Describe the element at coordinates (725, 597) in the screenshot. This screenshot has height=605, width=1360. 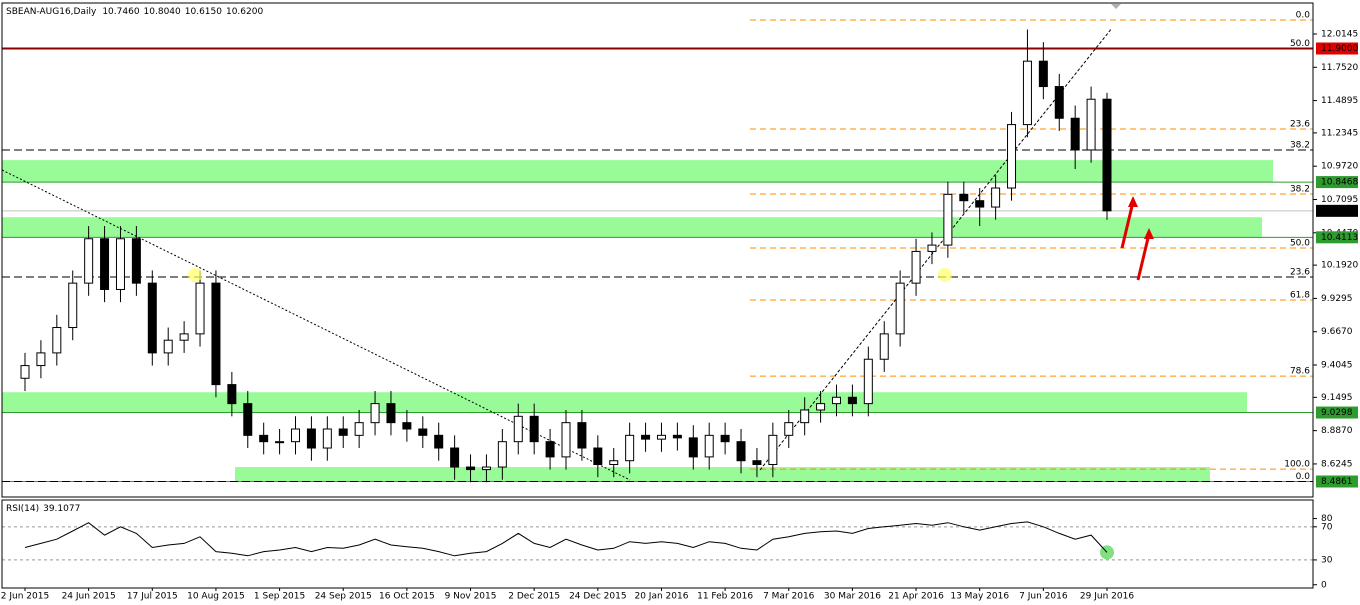
I see `x-tick-label: 11 Feb 2016` at that location.